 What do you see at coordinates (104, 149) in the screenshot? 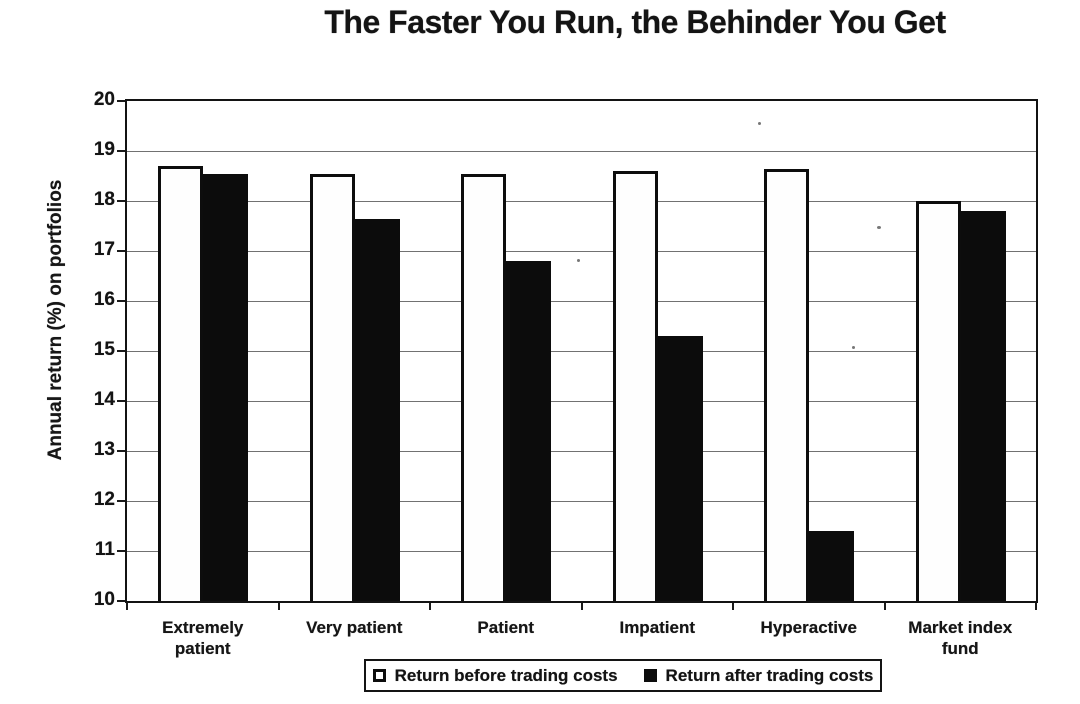
I see `y-tick-label-19: 19` at bounding box center [104, 149].